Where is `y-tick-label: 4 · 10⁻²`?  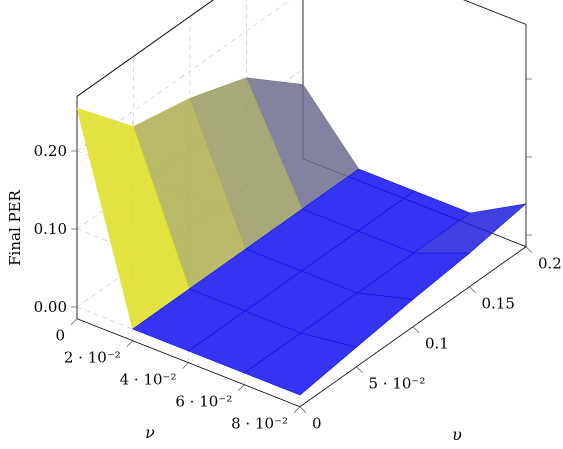
y-tick-label: 4 · 10⁻² is located at coordinates (148, 380).